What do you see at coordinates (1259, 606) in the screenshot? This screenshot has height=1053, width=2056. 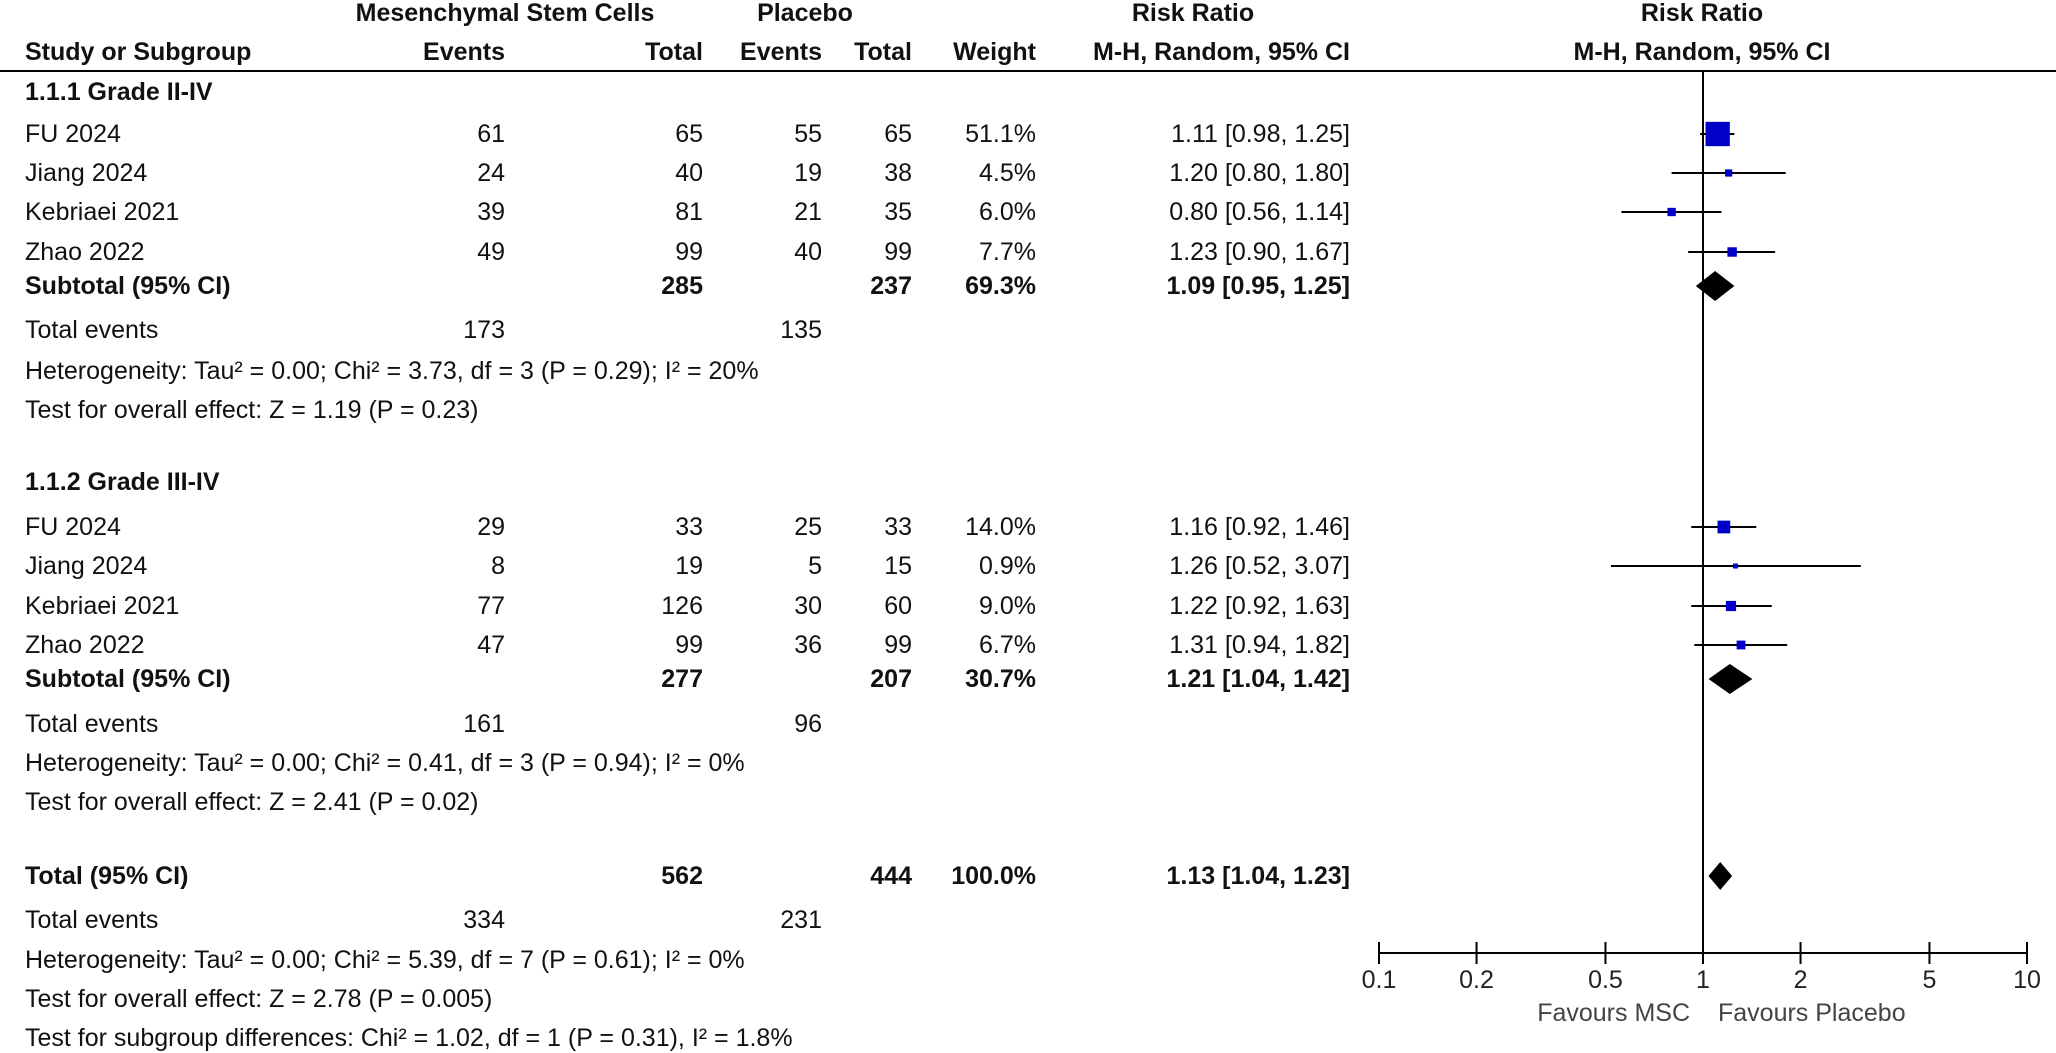 I see `cell-ci_text: 1.22 [0.92, 1.63]` at bounding box center [1259, 606].